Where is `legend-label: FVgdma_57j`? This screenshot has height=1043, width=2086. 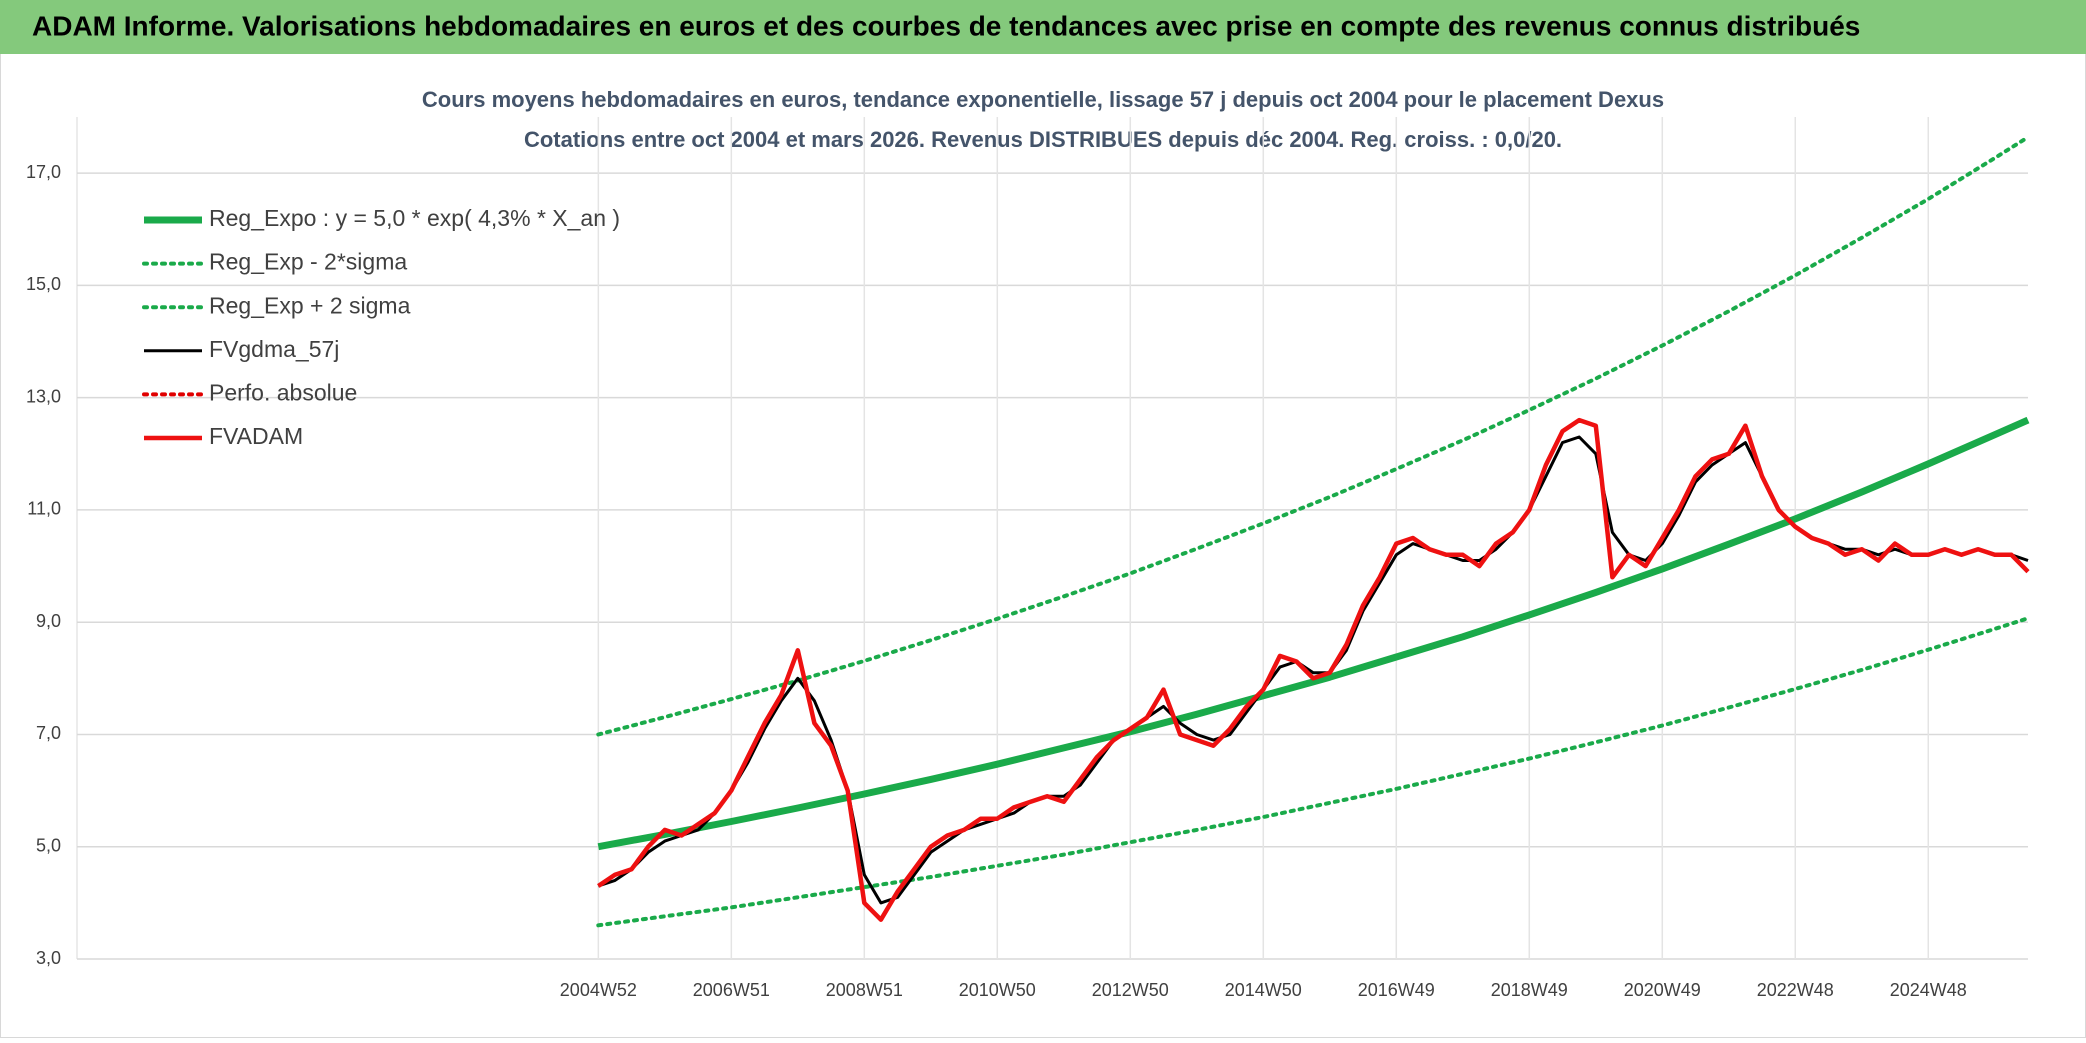 legend-label: FVgdma_57j is located at coordinates (274, 349).